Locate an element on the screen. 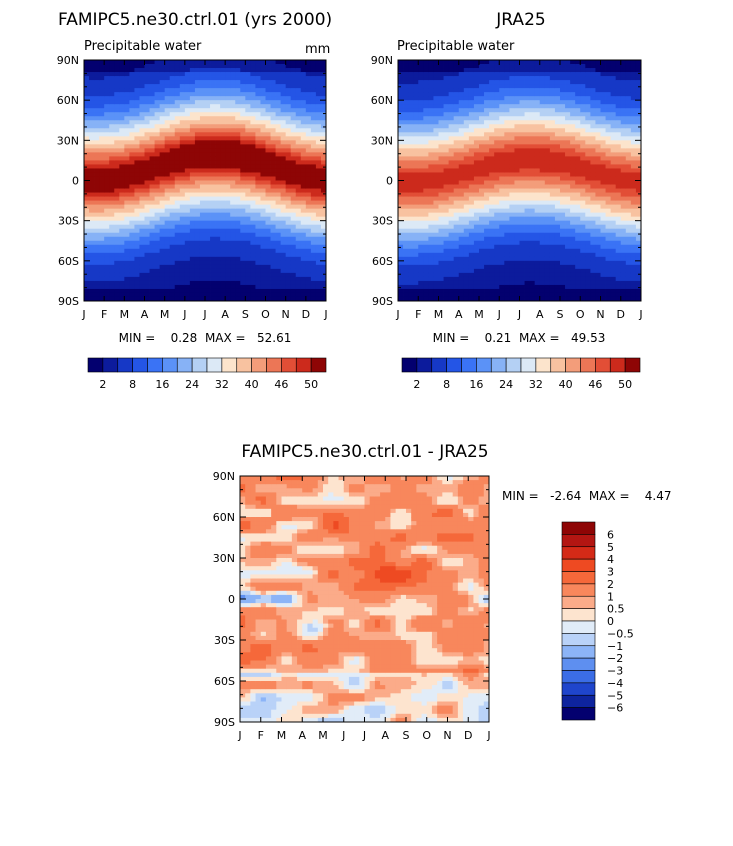 This screenshot has width=733, height=846. panel-model-x-tick-label: J is located at coordinates (83, 314).